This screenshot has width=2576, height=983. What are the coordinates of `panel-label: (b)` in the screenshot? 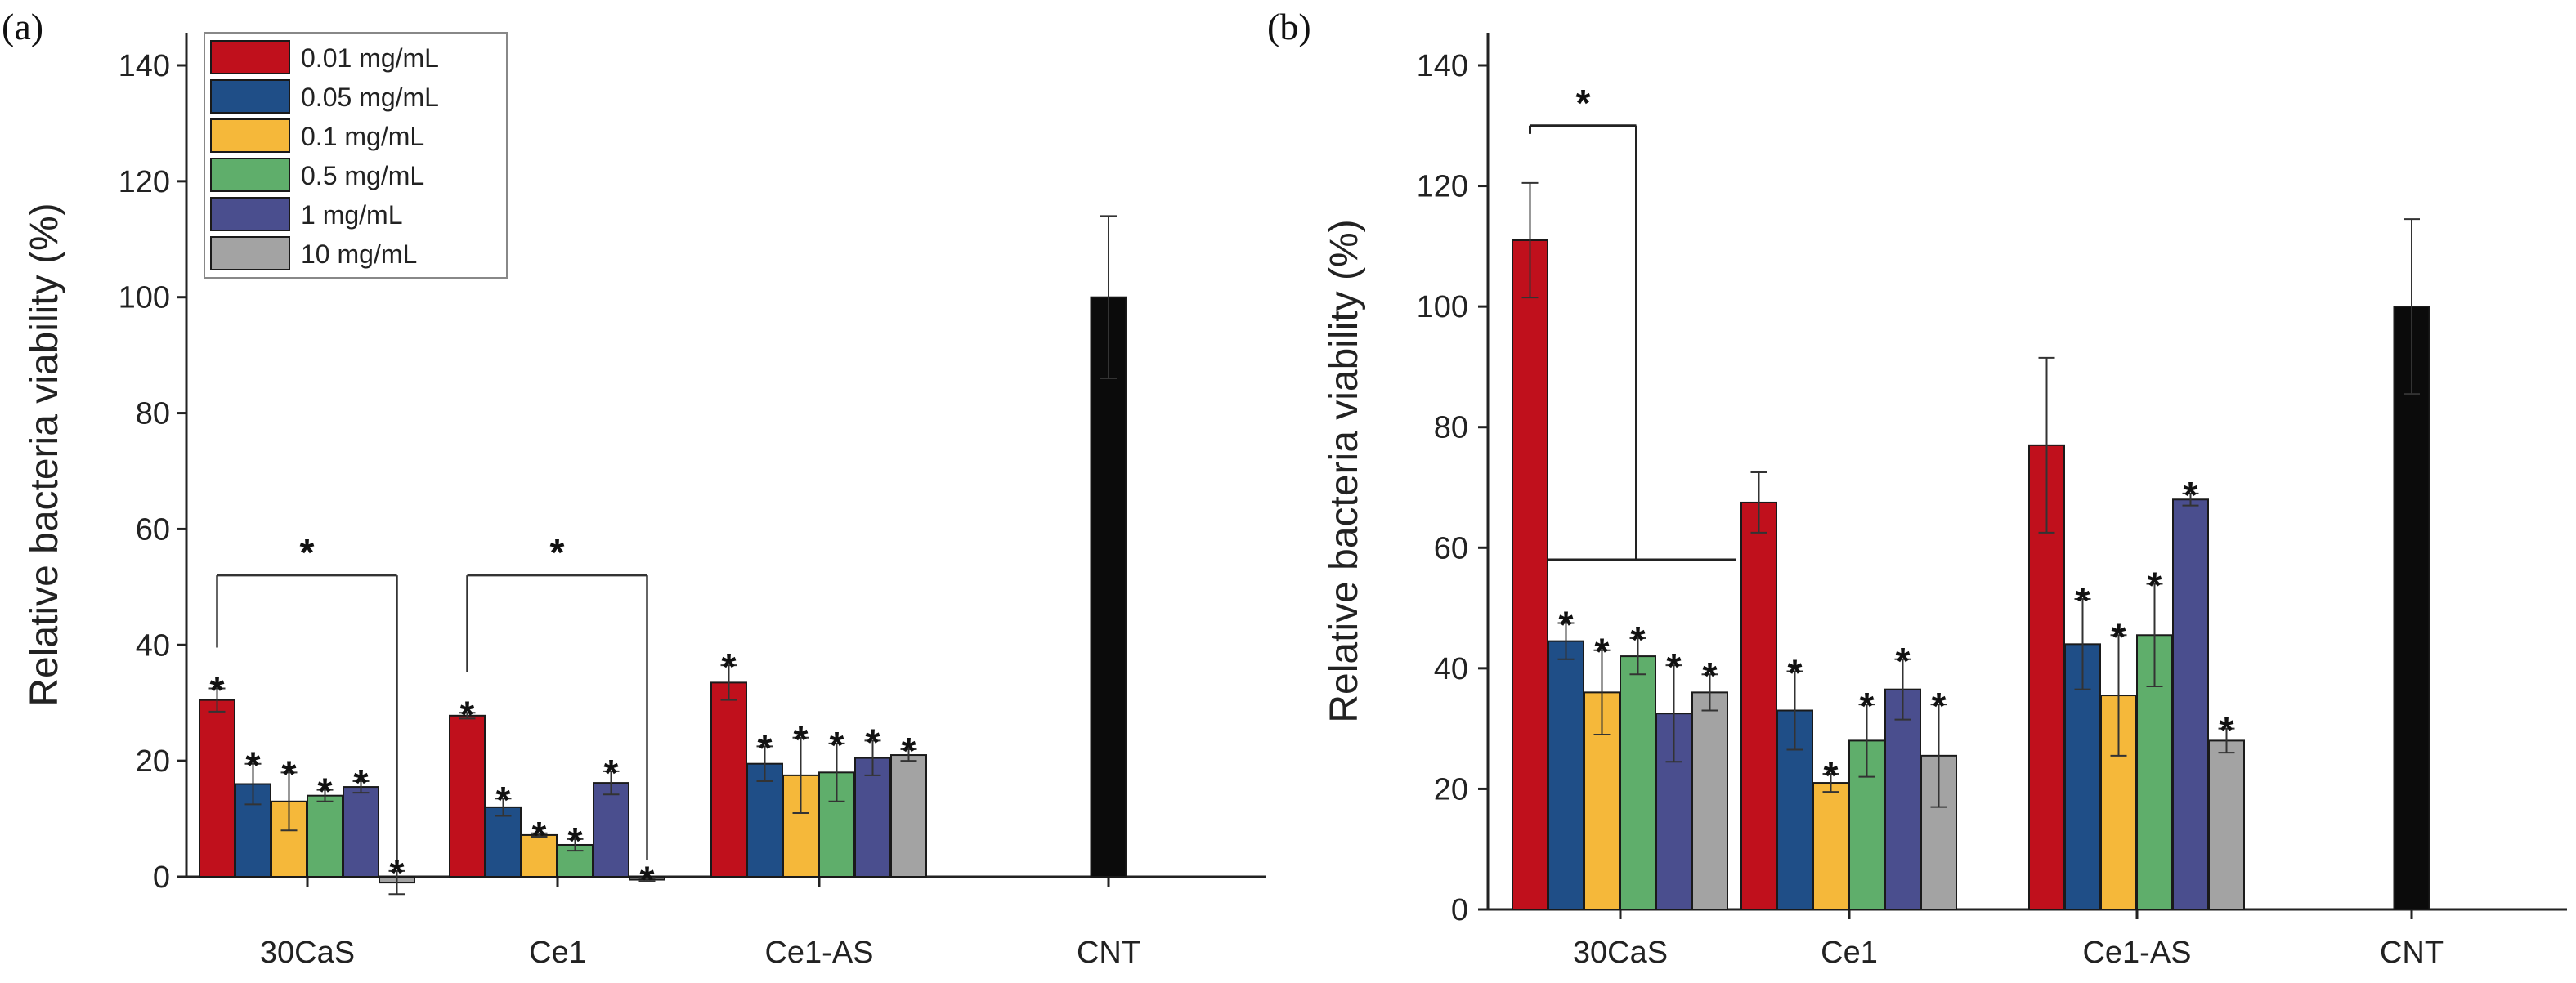 It's located at (1289, 26).